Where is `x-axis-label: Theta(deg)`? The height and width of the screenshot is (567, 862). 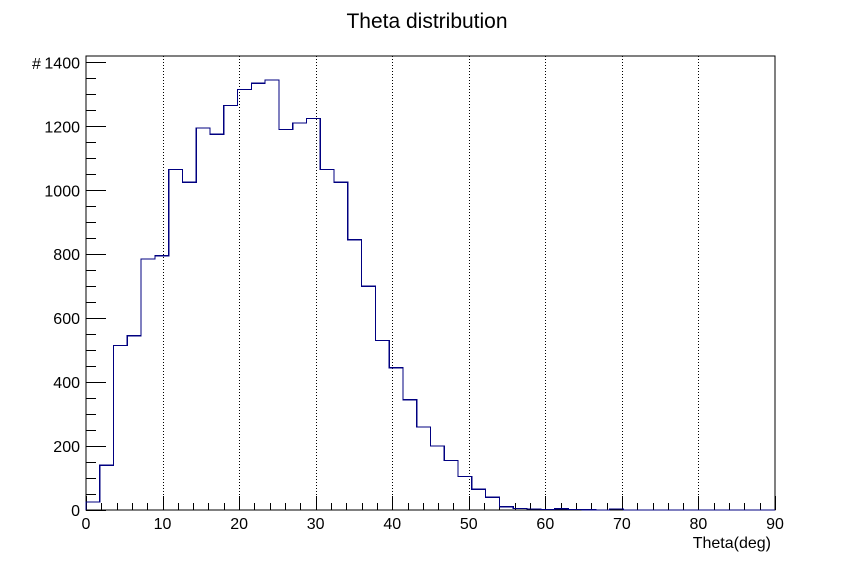 x-axis-label: Theta(deg) is located at coordinates (732, 543).